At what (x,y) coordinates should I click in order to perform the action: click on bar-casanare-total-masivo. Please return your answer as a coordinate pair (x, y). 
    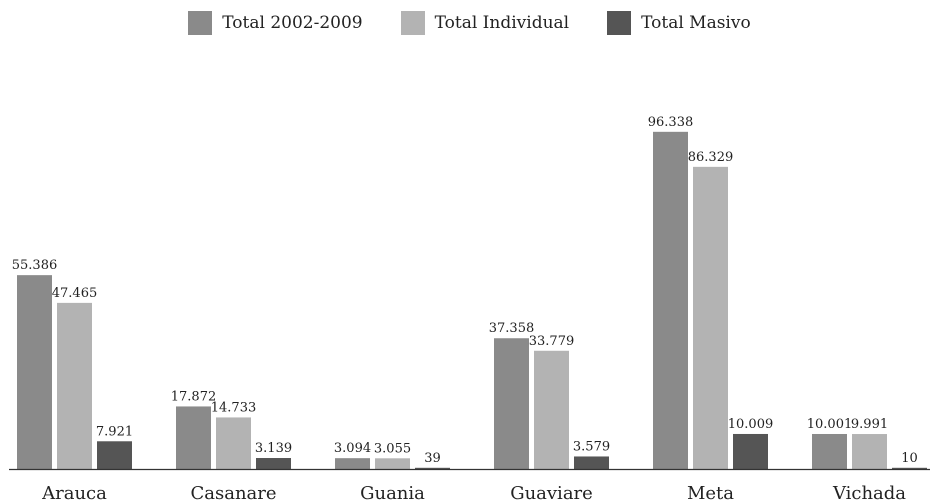
    Looking at the image, I should click on (273, 463).